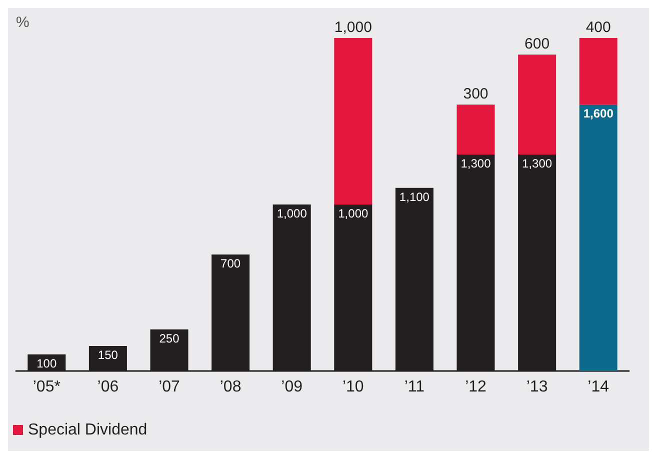 This screenshot has width=657, height=459. I want to click on x-tick-label: ’08, so click(231, 387).